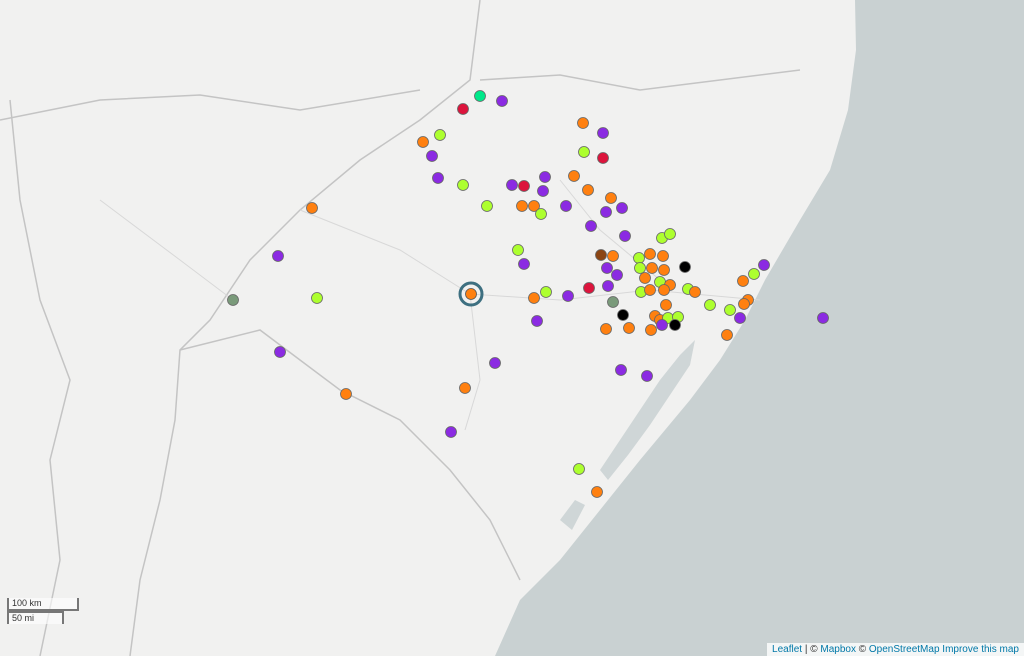 Image resolution: width=1024 pixels, height=656 pixels. What do you see at coordinates (862, 649) in the screenshot?
I see `copyright: ©` at bounding box center [862, 649].